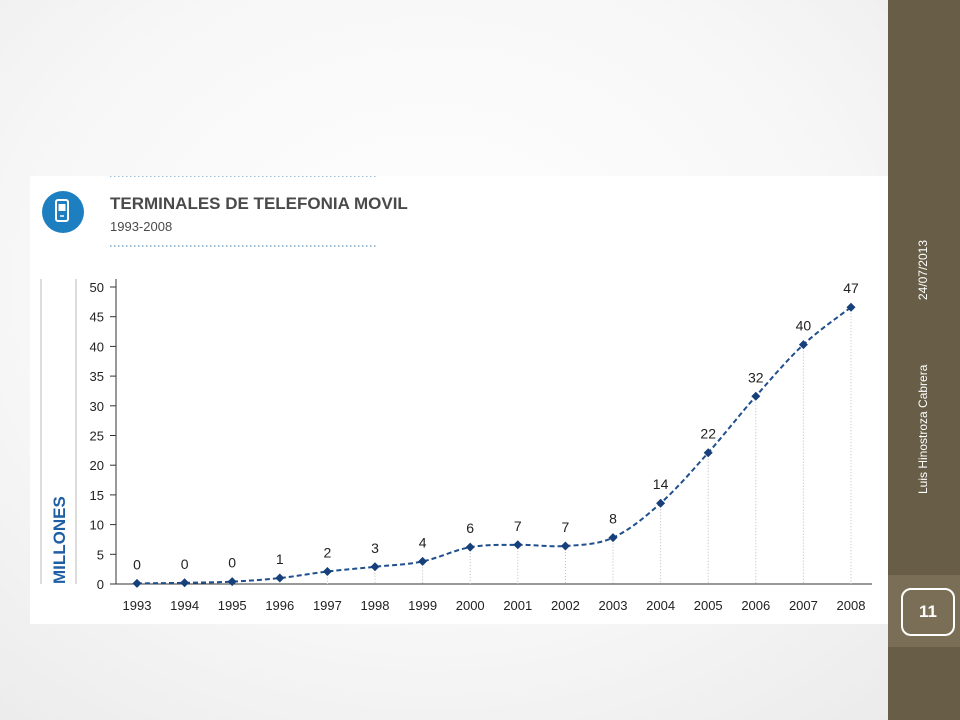 The height and width of the screenshot is (720, 960). What do you see at coordinates (259, 203) in the screenshot?
I see `chart-title: TERMINALES DE TELEFONIA MOVIL` at bounding box center [259, 203].